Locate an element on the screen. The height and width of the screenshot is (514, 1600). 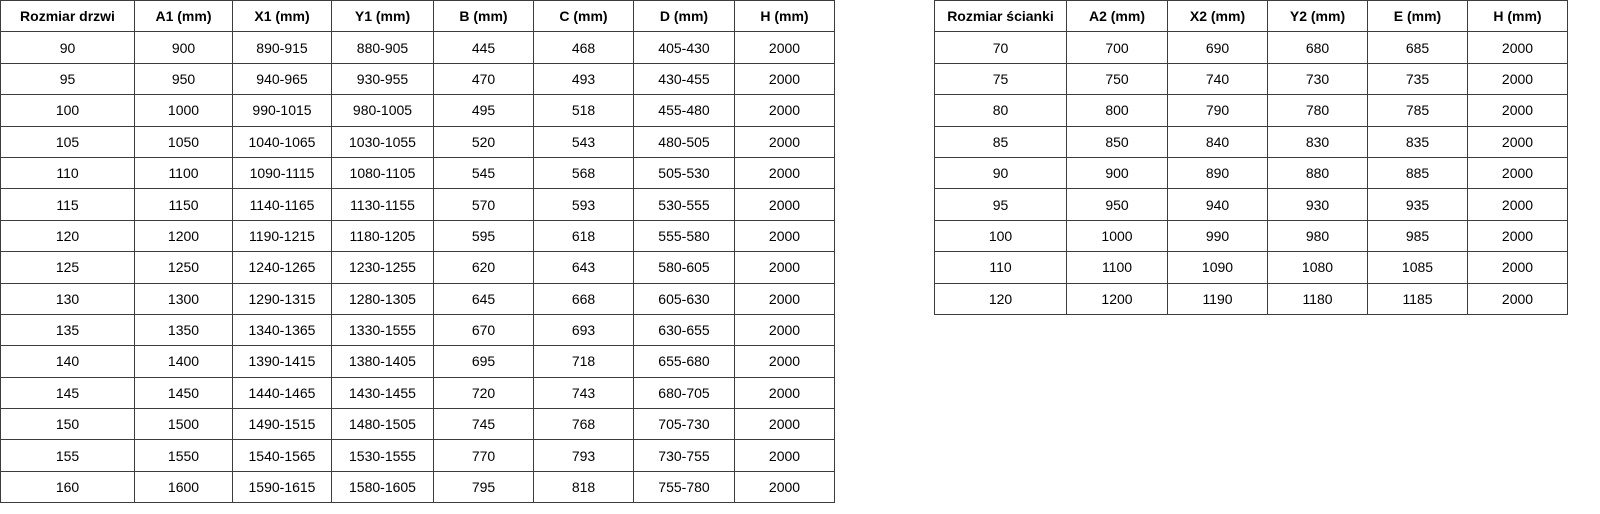
table-cell: 1180 is located at coordinates (1317, 298).